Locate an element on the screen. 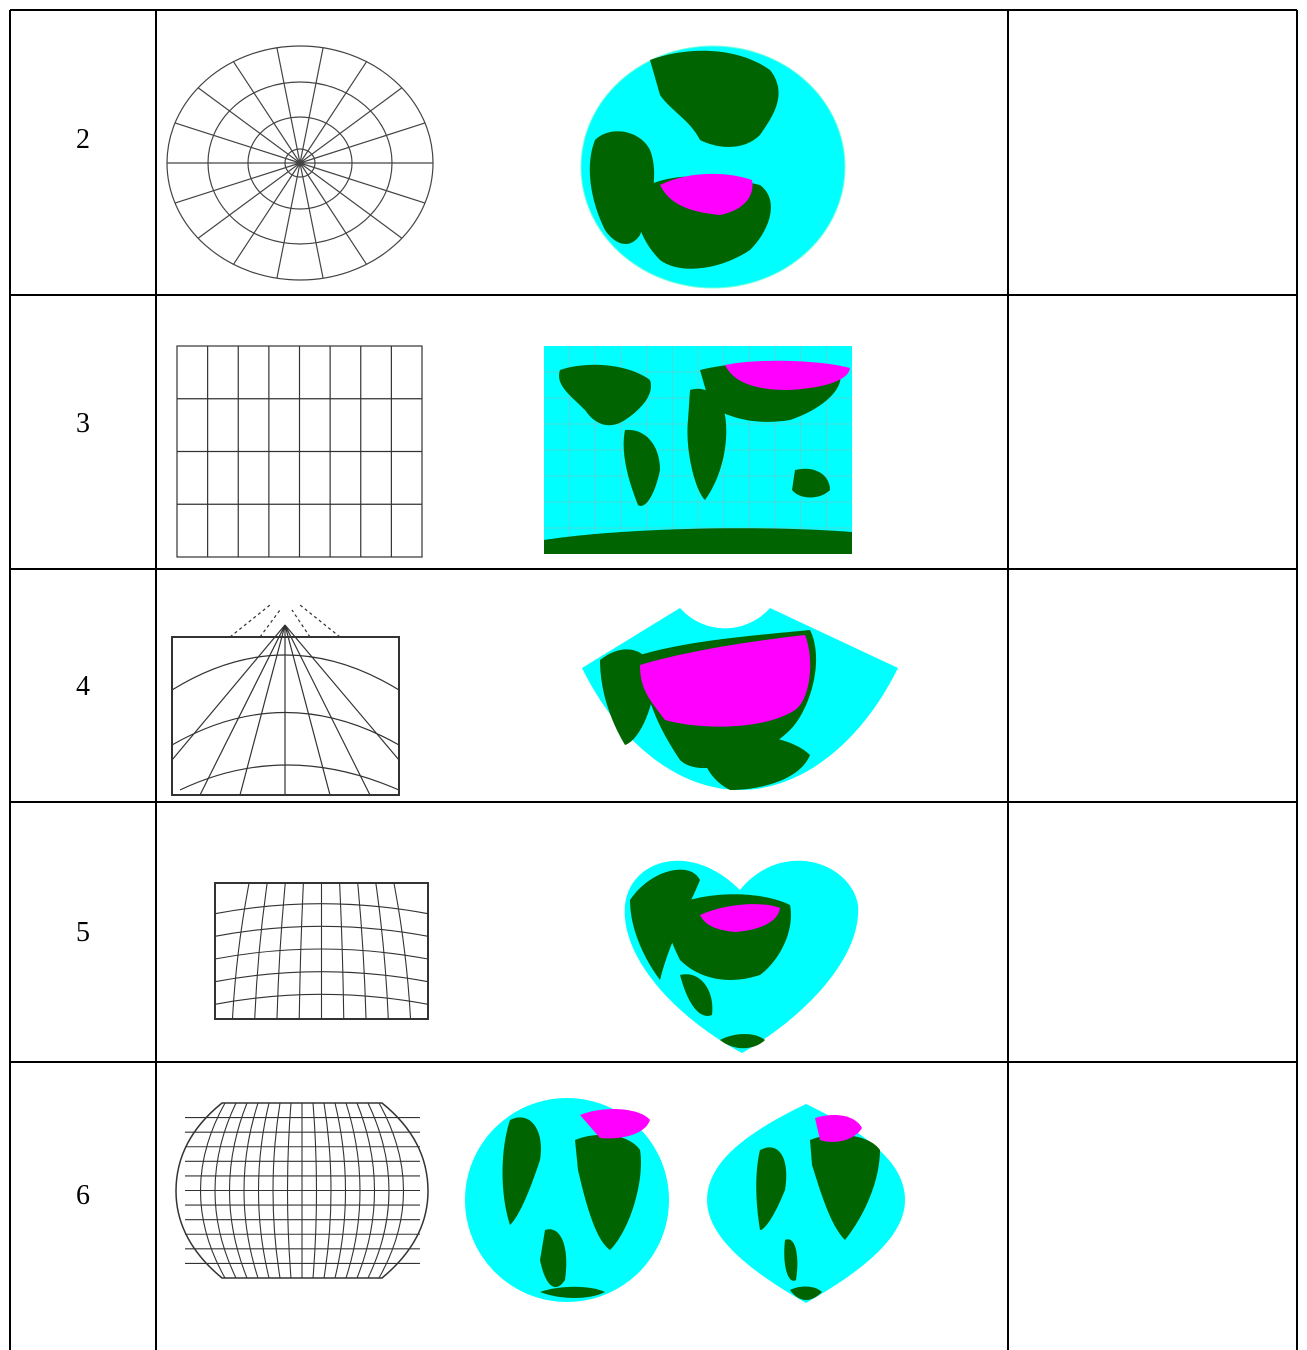 The width and height of the screenshot is (1307, 1350). azimuthal-grid-figure is located at coordinates (300, 163).